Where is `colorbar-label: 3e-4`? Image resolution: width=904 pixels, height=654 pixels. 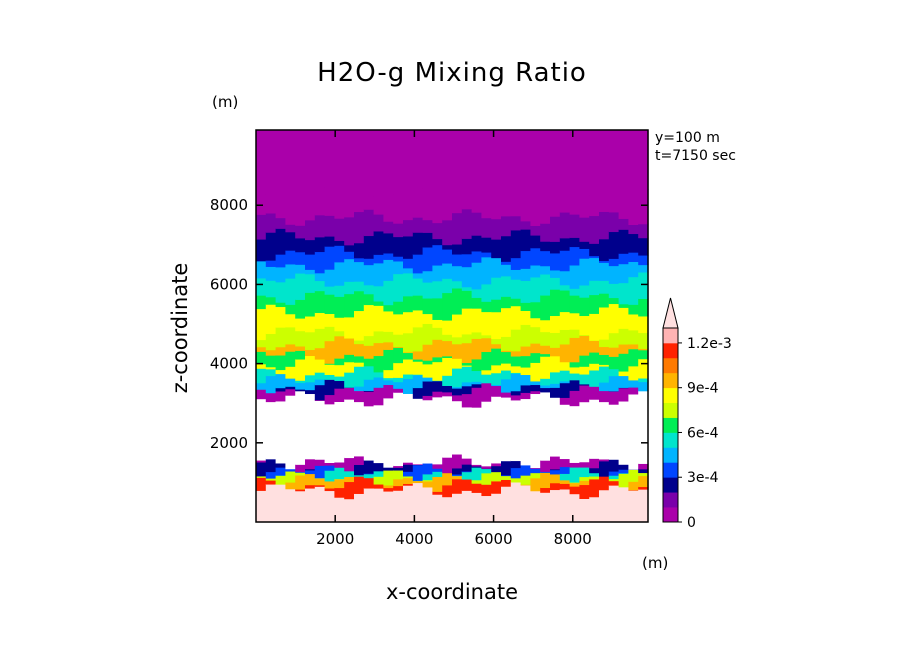 colorbar-label: 3e-4 is located at coordinates (703, 478).